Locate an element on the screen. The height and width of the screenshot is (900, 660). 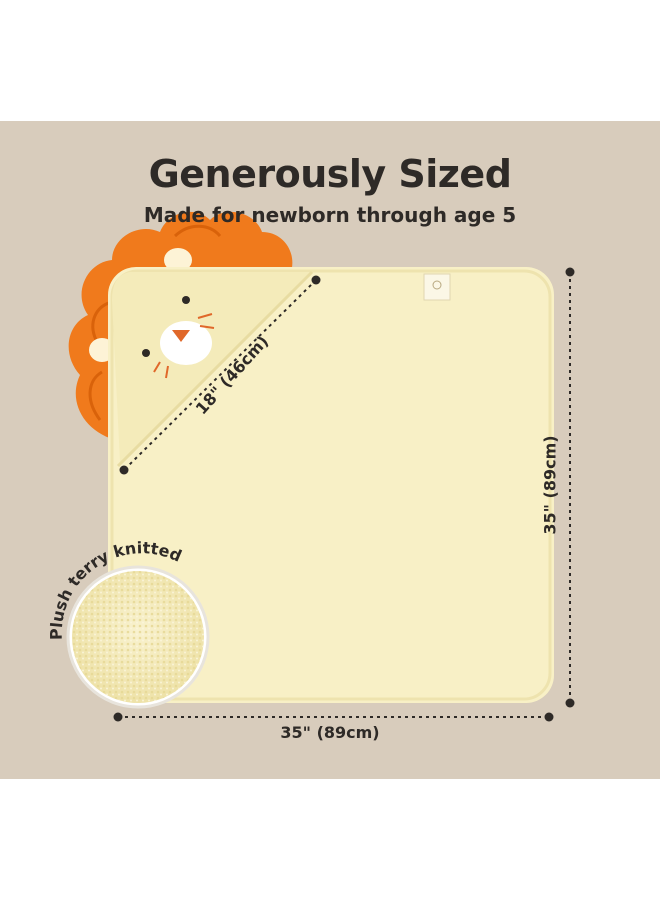
hood-triangle is located at coordinates (211, 367).